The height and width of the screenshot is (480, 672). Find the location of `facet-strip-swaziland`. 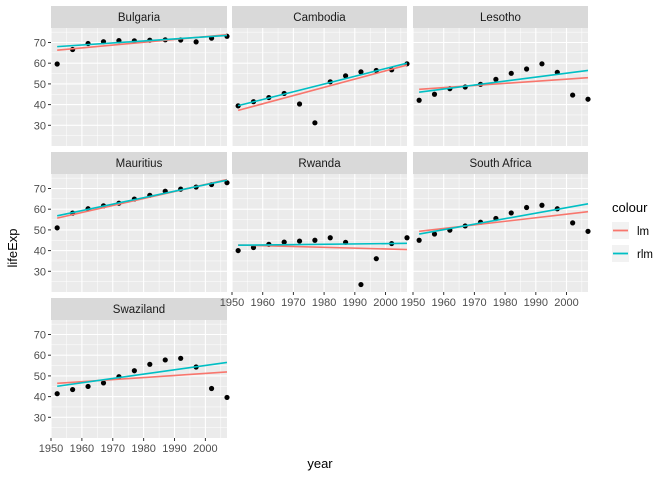

facet-strip-swaziland is located at coordinates (139, 309).